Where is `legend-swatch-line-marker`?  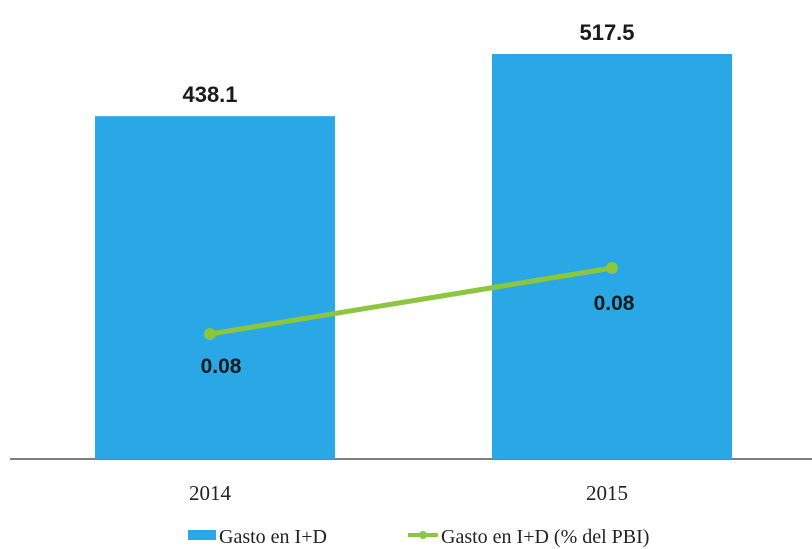
legend-swatch-line-marker is located at coordinates (423, 535).